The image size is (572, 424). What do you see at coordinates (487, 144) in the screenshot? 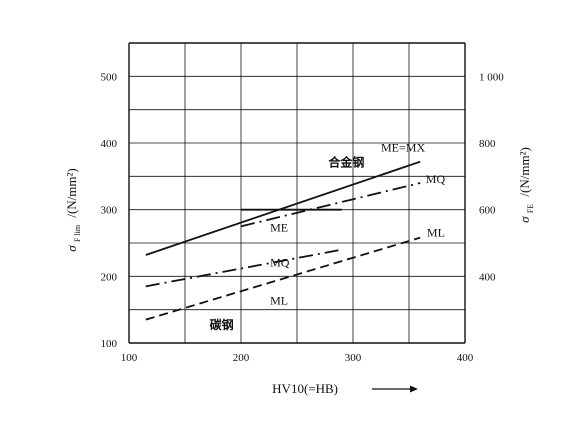
I see `y-right-tick-label: 800` at bounding box center [487, 144].